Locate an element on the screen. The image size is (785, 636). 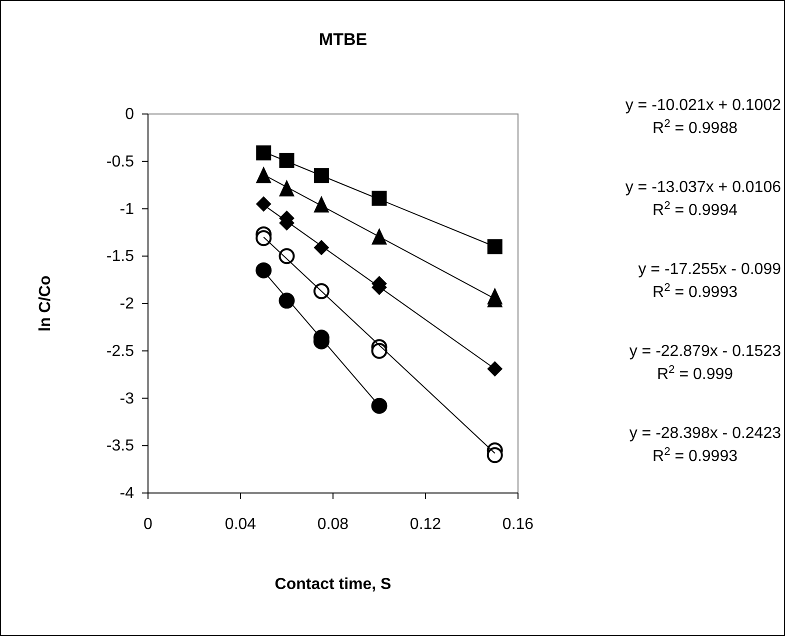
y-tick-label: -4 is located at coordinates (127, 493).